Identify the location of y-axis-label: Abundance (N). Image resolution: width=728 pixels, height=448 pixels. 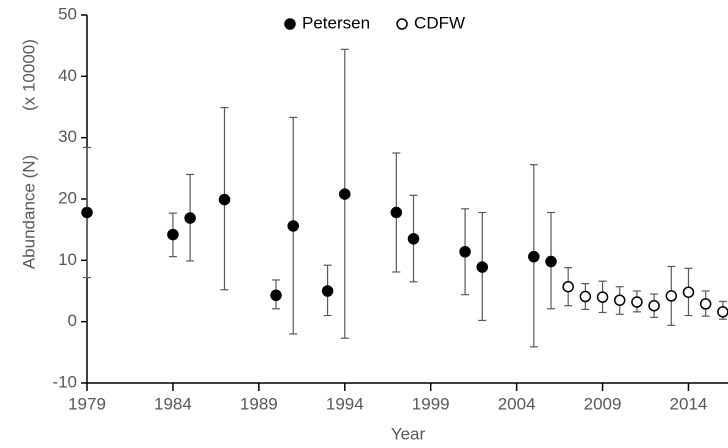
(28, 212).